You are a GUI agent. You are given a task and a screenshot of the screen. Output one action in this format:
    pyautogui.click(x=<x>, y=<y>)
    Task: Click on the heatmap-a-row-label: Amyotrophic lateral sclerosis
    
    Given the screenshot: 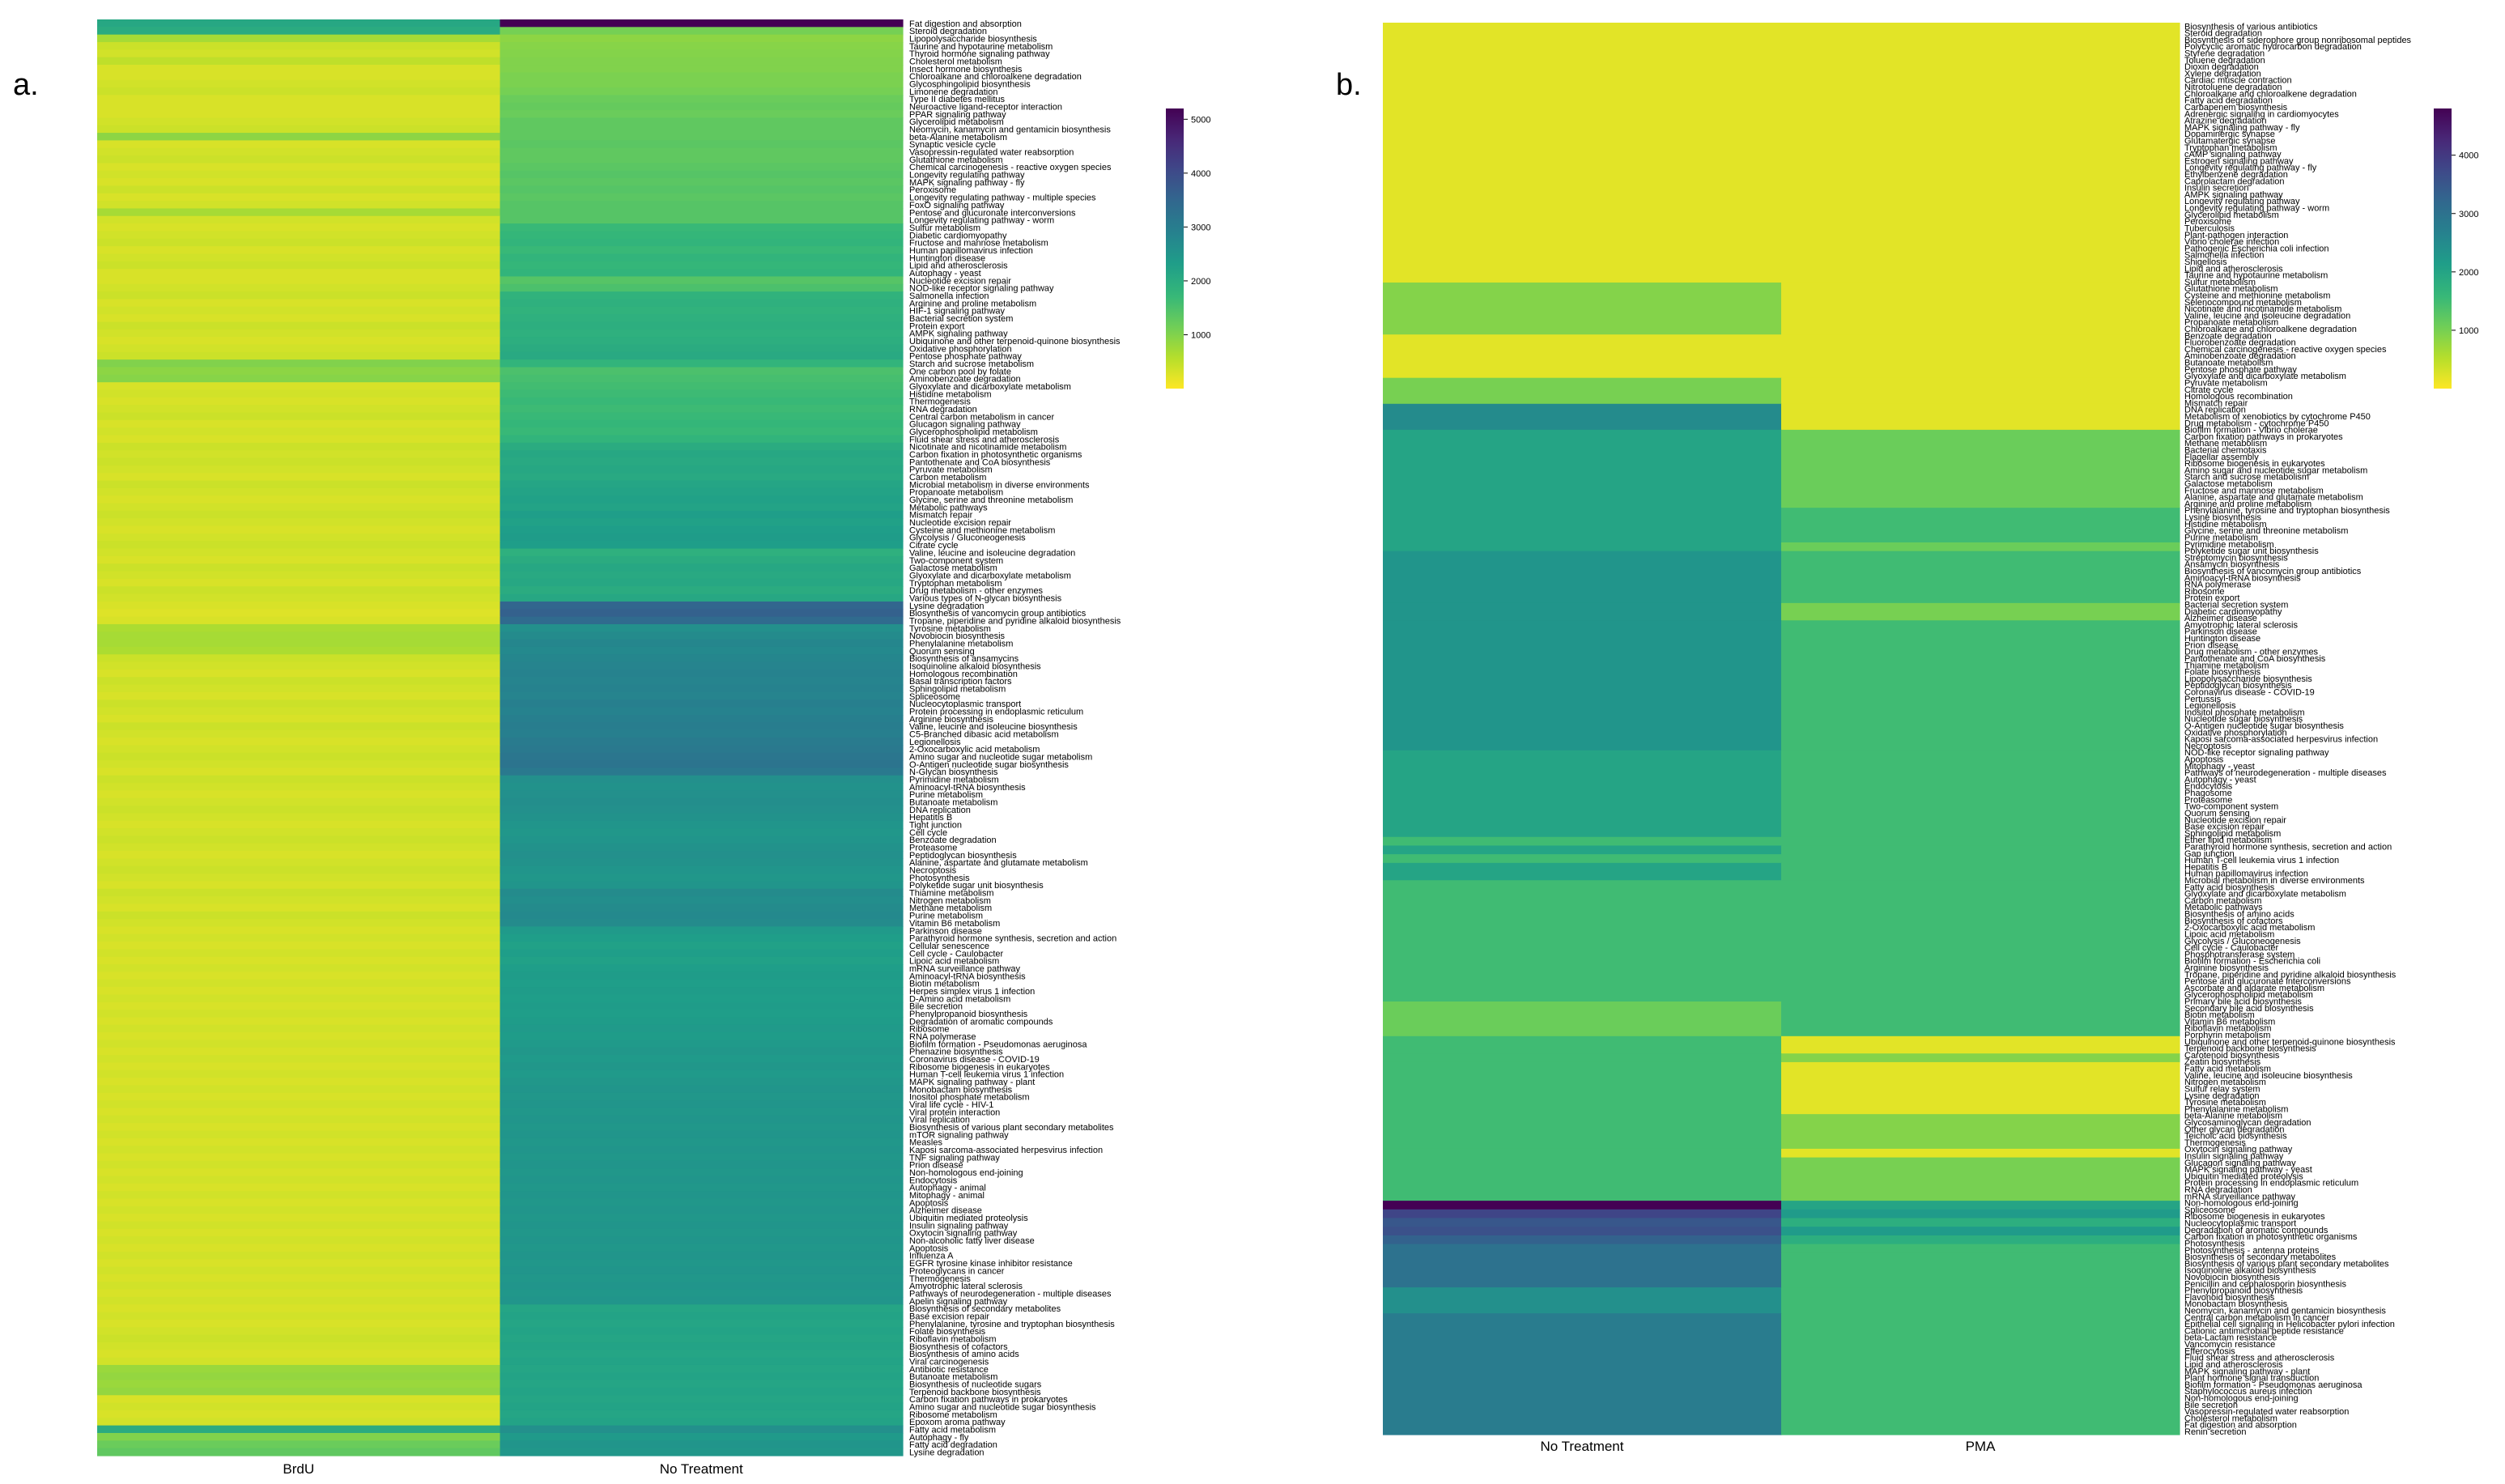 What is the action you would take?
    pyautogui.click(x=966, y=1286)
    